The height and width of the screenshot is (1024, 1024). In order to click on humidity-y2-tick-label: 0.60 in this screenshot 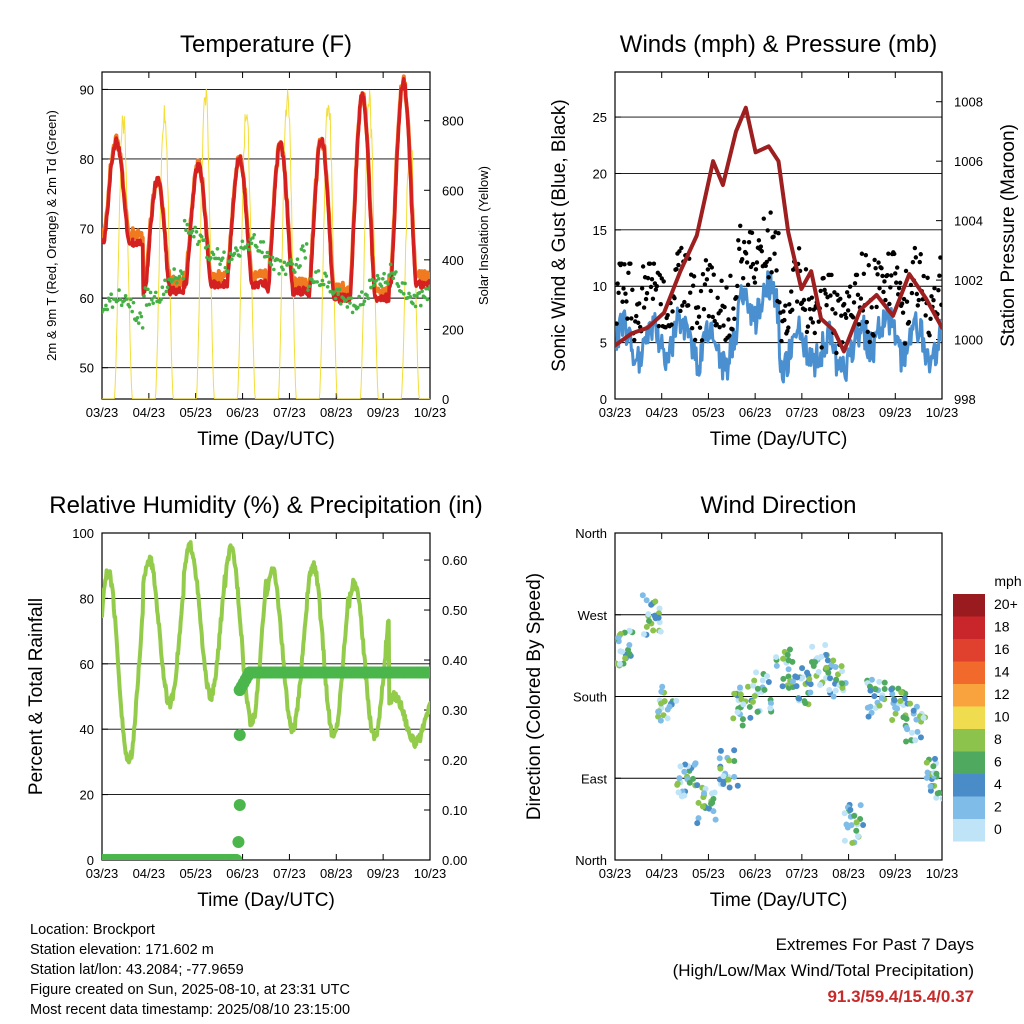, I will do `click(454, 560)`.